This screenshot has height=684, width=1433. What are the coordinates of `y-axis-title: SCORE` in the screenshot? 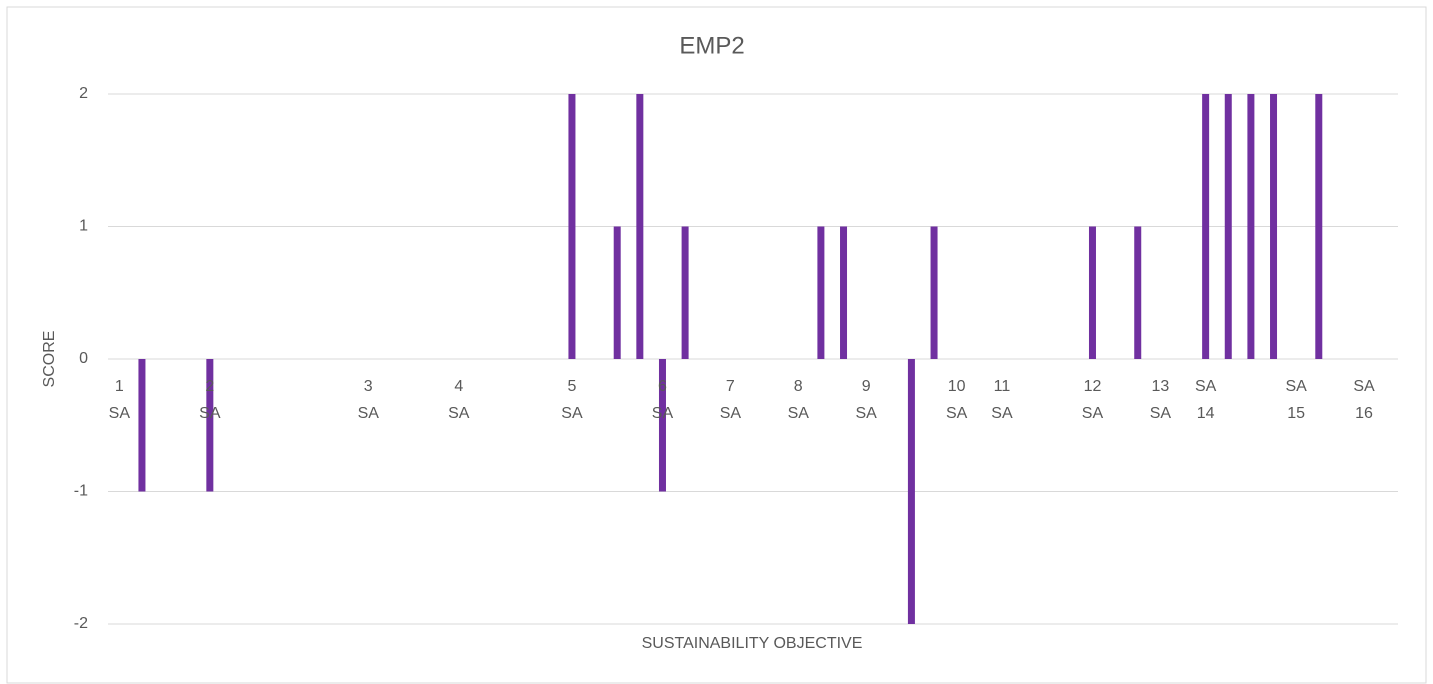 It's located at (49, 359).